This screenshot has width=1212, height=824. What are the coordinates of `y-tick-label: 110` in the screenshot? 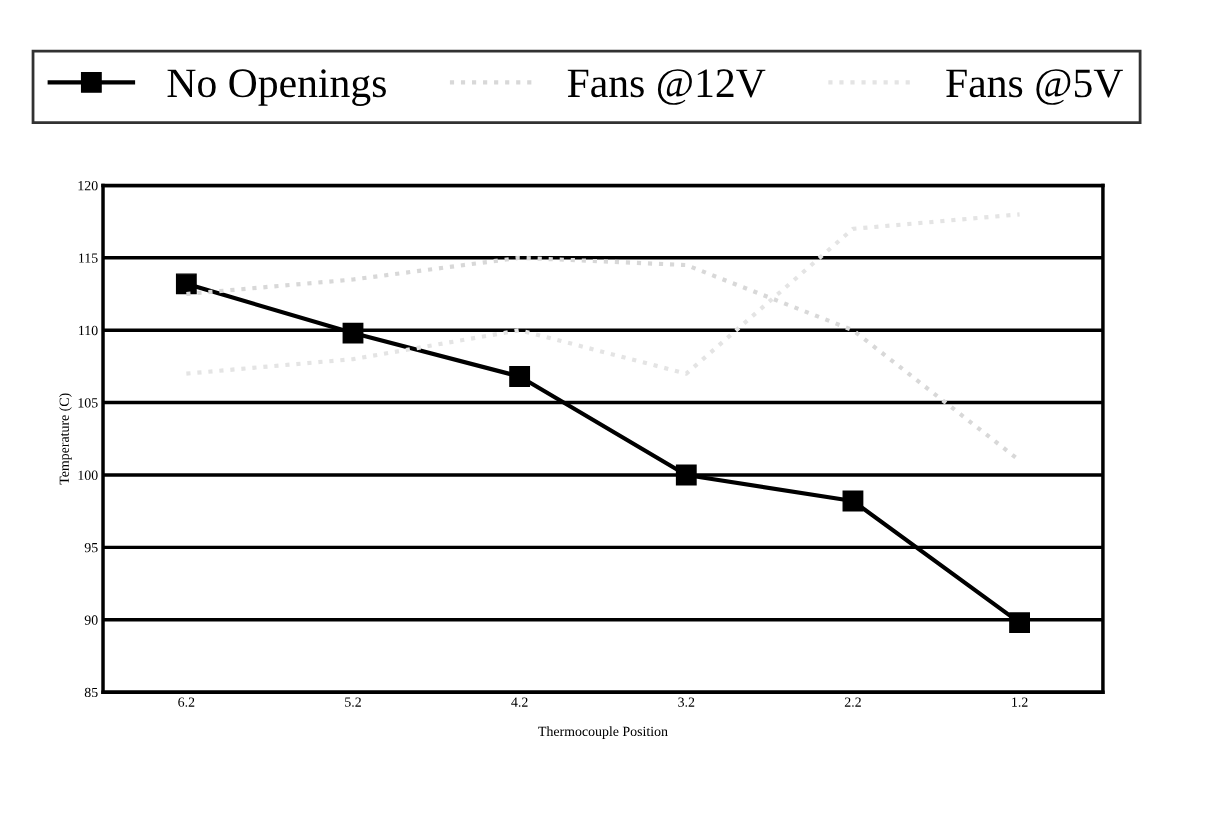 It's located at (88, 330).